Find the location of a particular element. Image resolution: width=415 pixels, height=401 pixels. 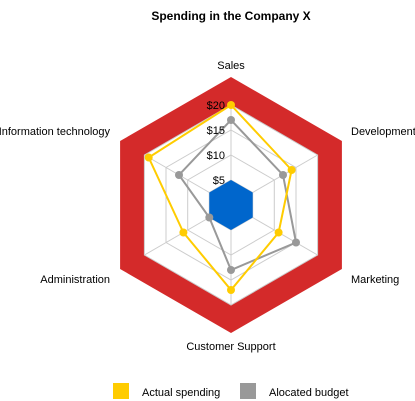

legend-label-2: Alocated budget is located at coordinates (309, 393).